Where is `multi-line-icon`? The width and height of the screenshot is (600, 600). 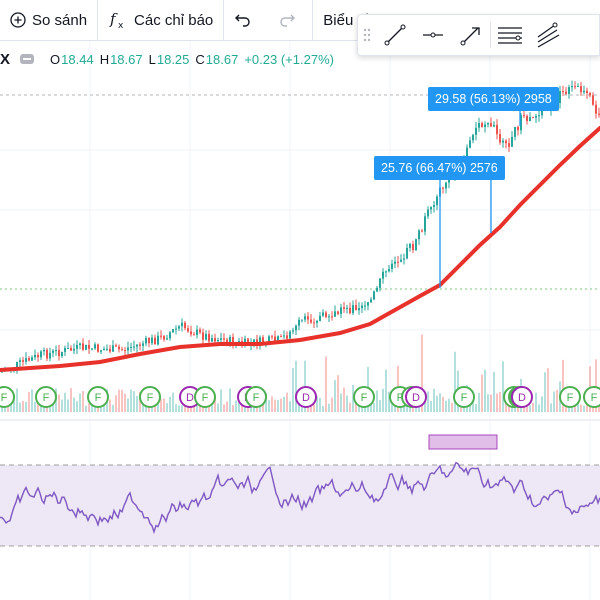
multi-line-icon is located at coordinates (548, 35).